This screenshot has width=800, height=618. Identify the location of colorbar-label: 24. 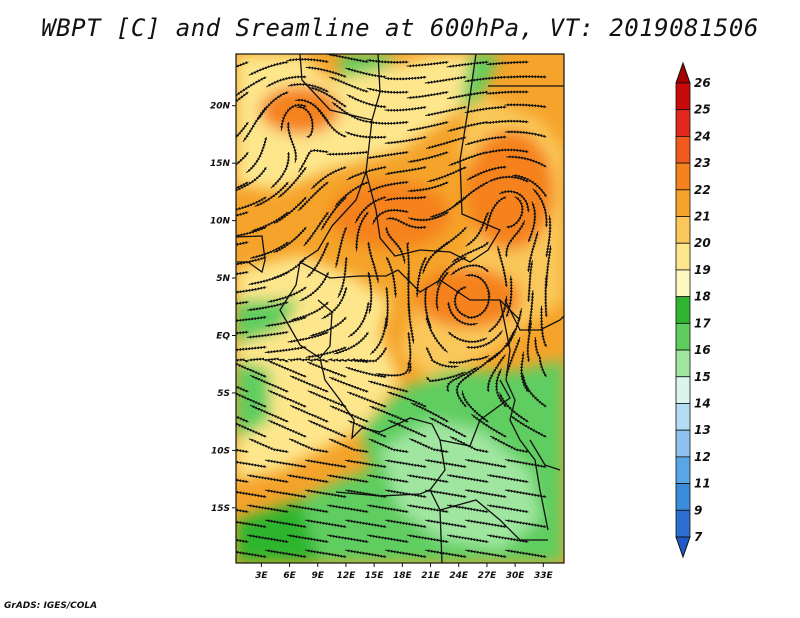
(702, 136).